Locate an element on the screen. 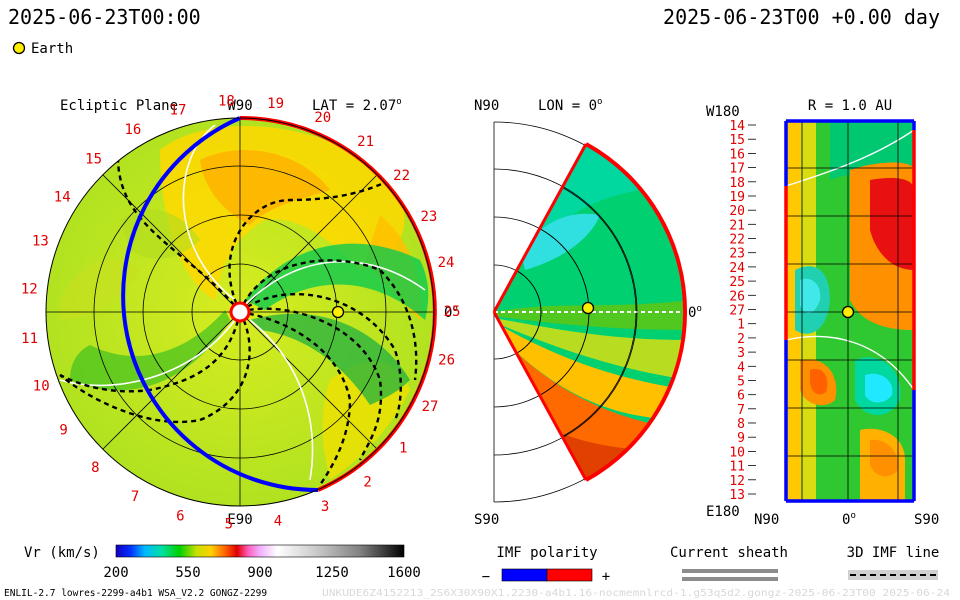 This screenshot has width=960, height=600. ecliptic-tick-5: 5 is located at coordinates (229, 525).